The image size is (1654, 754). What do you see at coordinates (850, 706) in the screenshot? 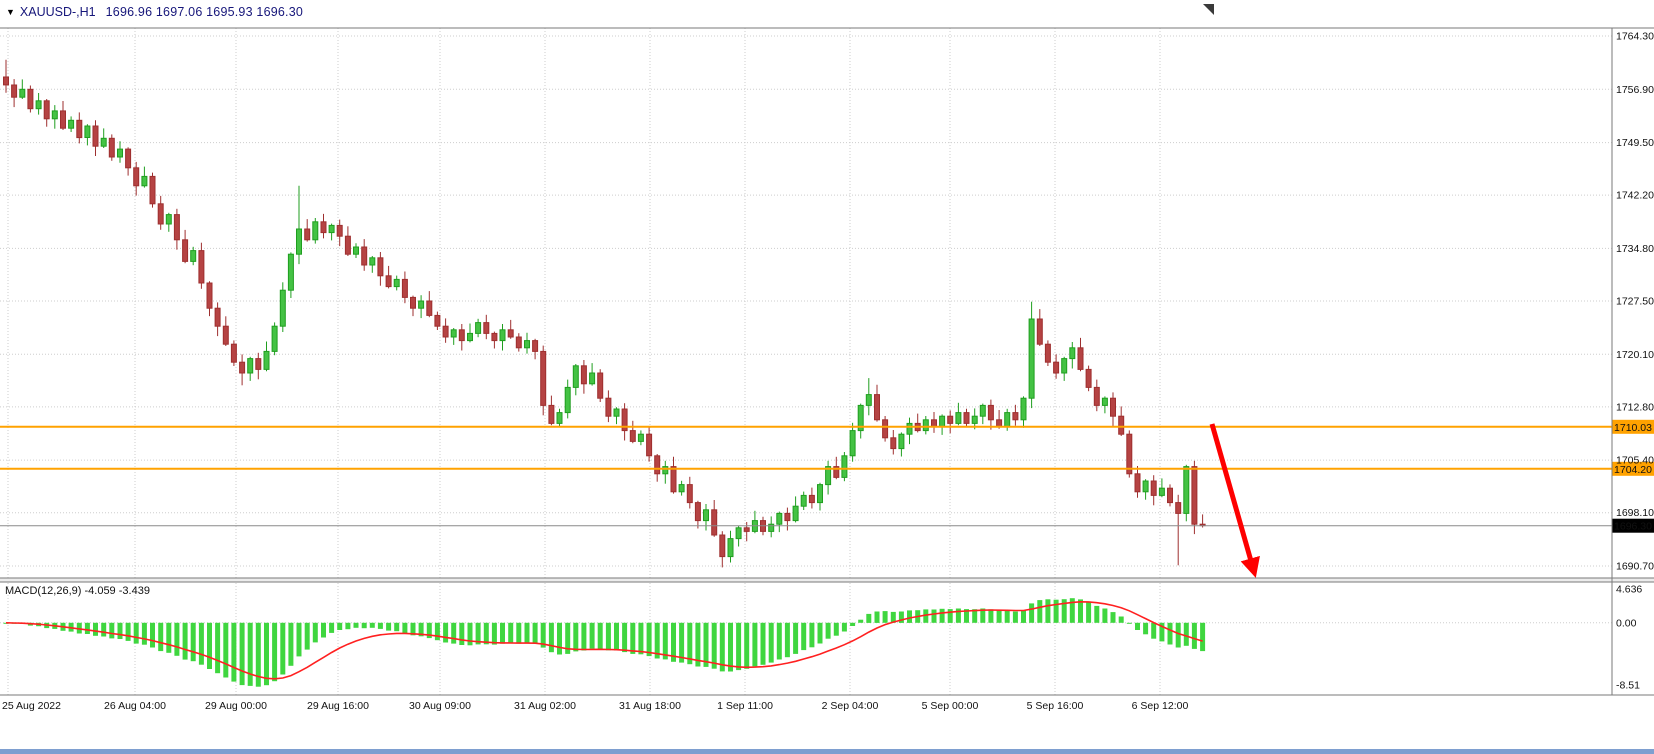
I see `time-axis-label: 2 Sep 04:00` at bounding box center [850, 706].